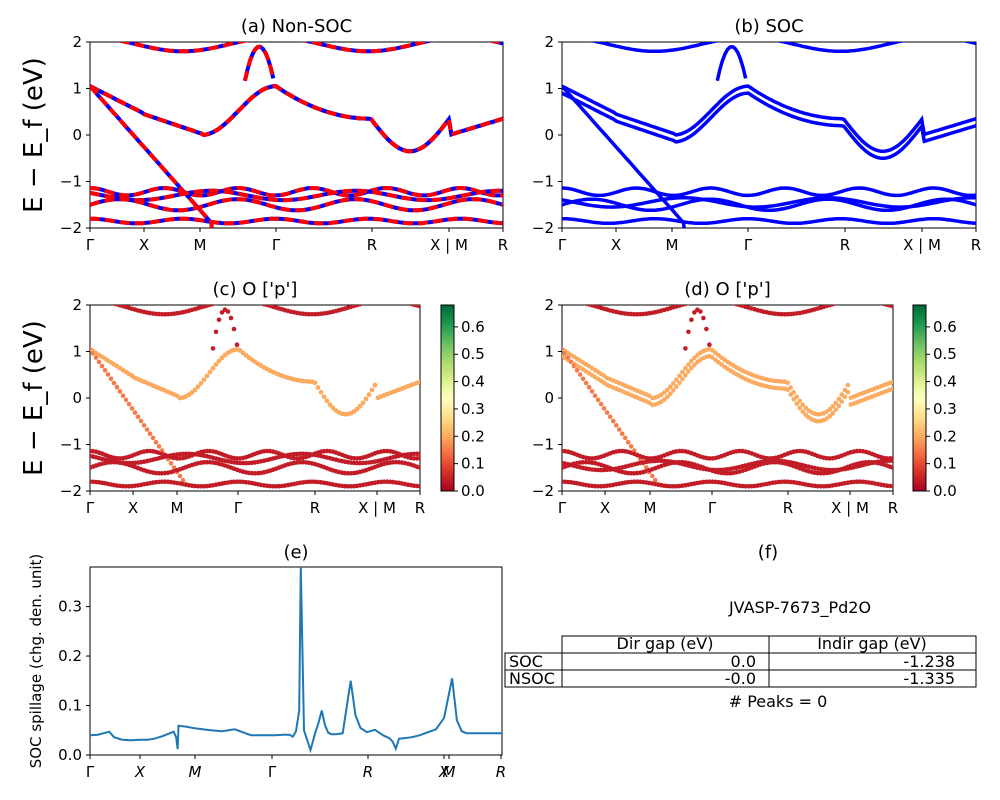 The image size is (1000, 800). I want to click on y-tick-label: 2, so click(77, 305).